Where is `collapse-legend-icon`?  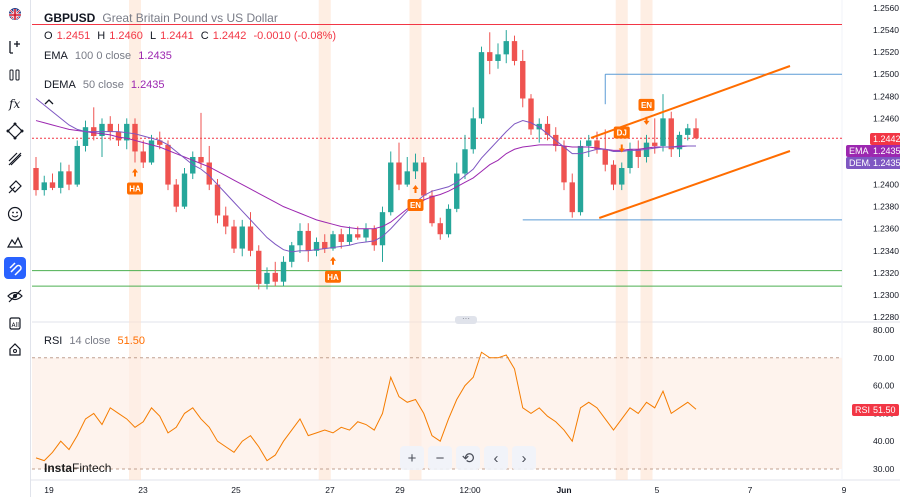
collapse-legend-icon is located at coordinates (49, 103).